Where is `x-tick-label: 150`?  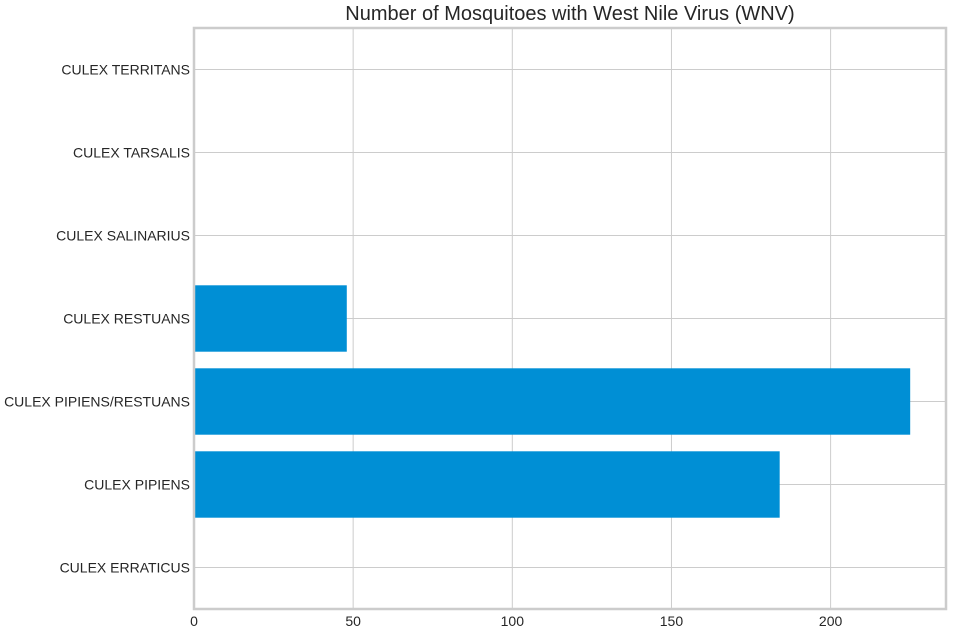 x-tick-label: 150 is located at coordinates (672, 621).